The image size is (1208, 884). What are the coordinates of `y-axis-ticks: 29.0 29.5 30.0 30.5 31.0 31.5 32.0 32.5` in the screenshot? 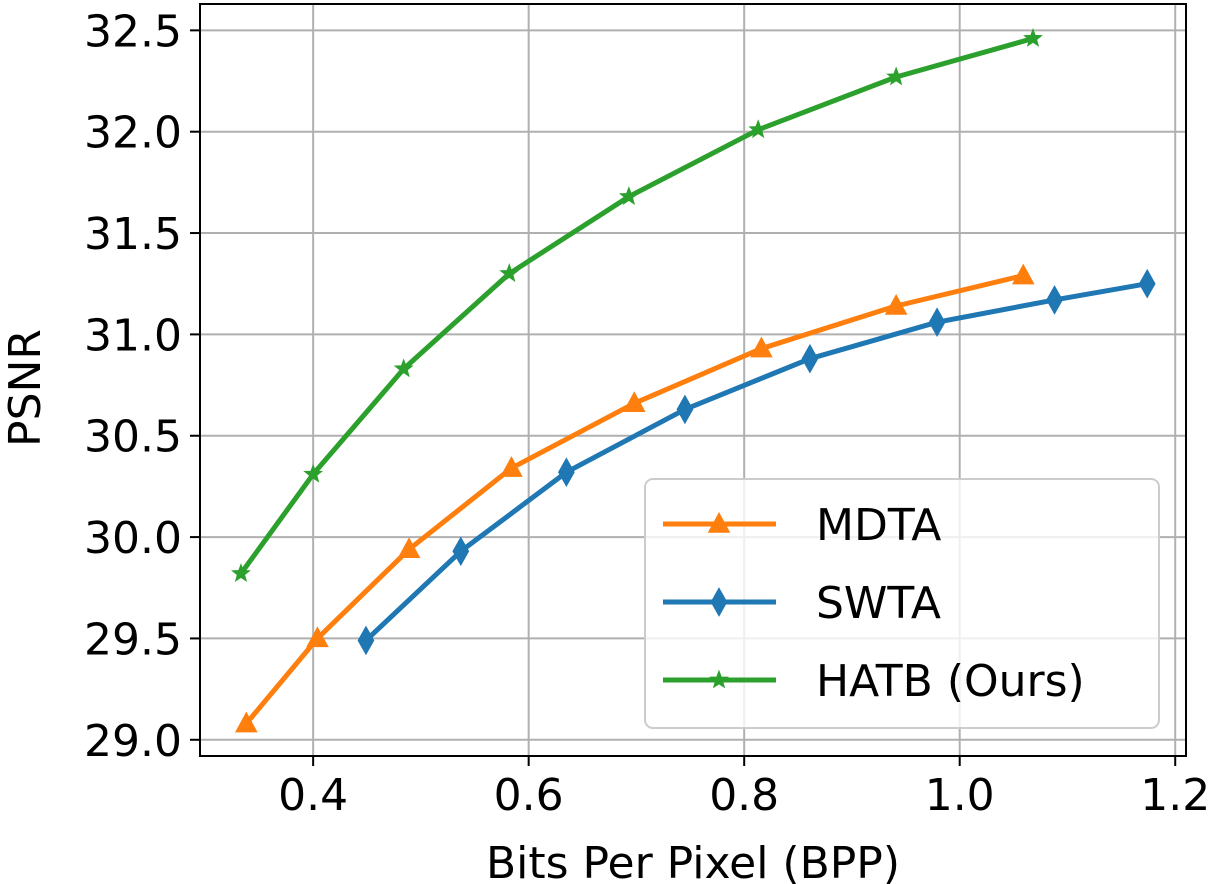 It's located at (142, 386).